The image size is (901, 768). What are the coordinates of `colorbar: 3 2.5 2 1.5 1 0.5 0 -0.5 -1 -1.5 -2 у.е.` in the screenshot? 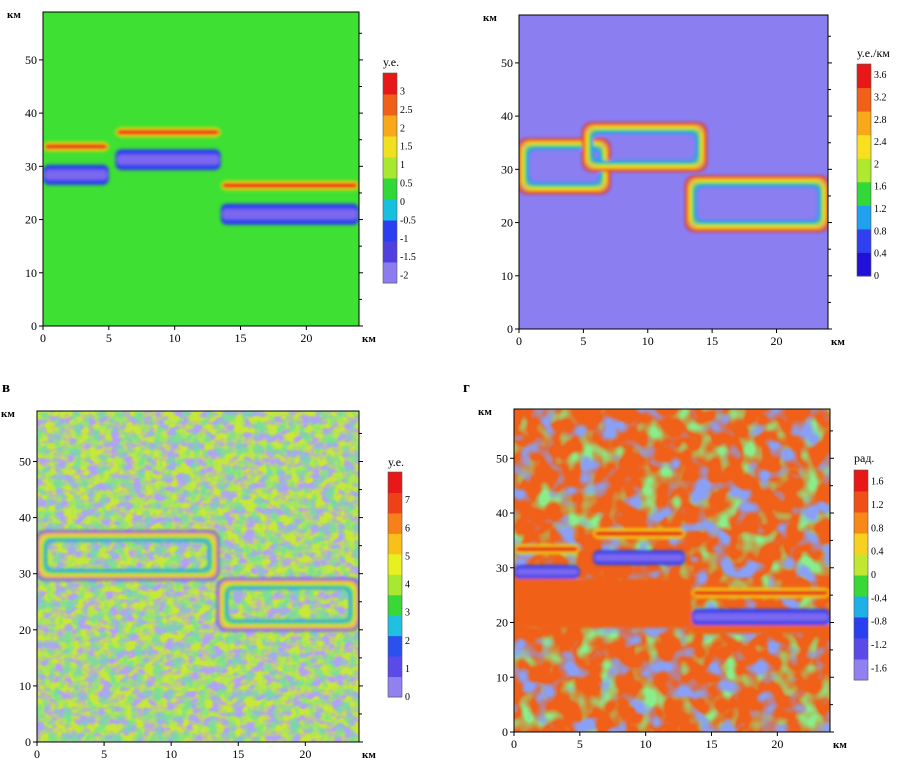 It's located at (399, 169).